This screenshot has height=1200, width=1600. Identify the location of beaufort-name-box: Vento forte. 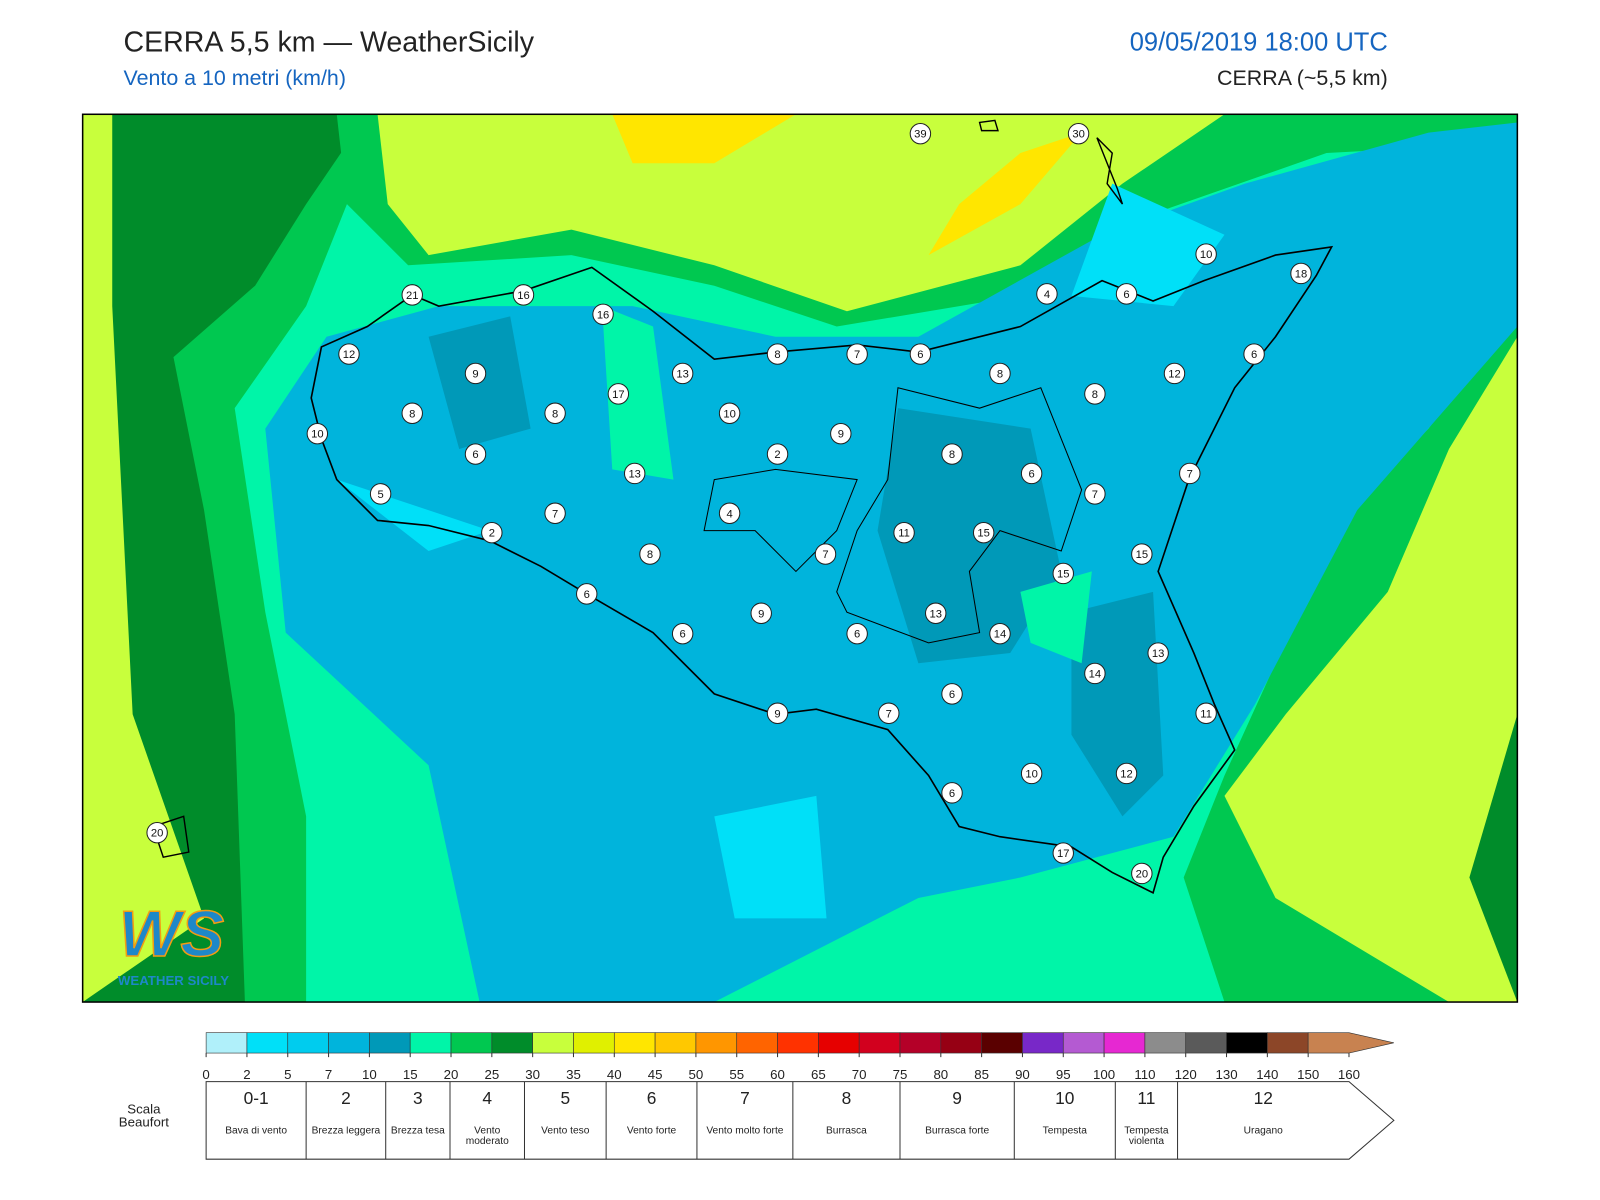
(651, 1131).